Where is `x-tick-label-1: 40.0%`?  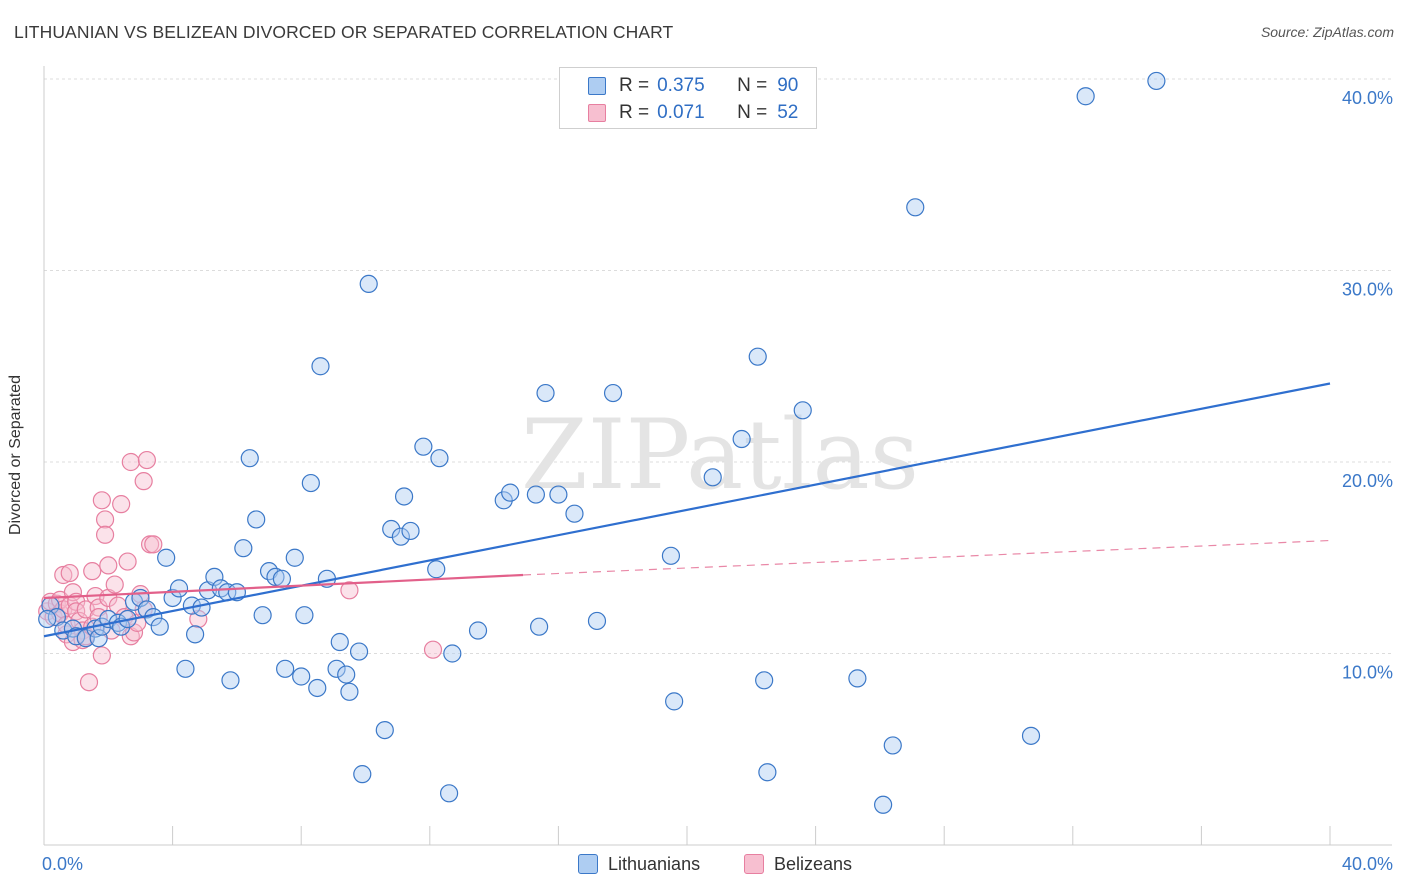
x-tick-label-1: 40.0% is located at coordinates (1367, 864).